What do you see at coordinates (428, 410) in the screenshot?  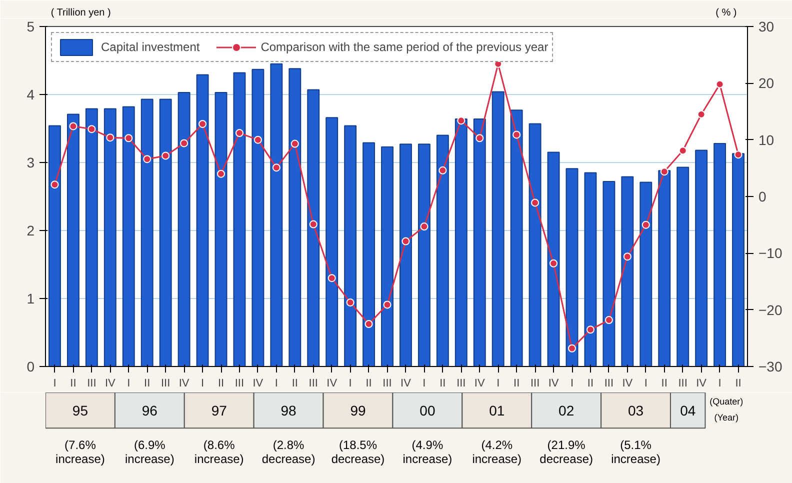 I see `text: 00` at bounding box center [428, 410].